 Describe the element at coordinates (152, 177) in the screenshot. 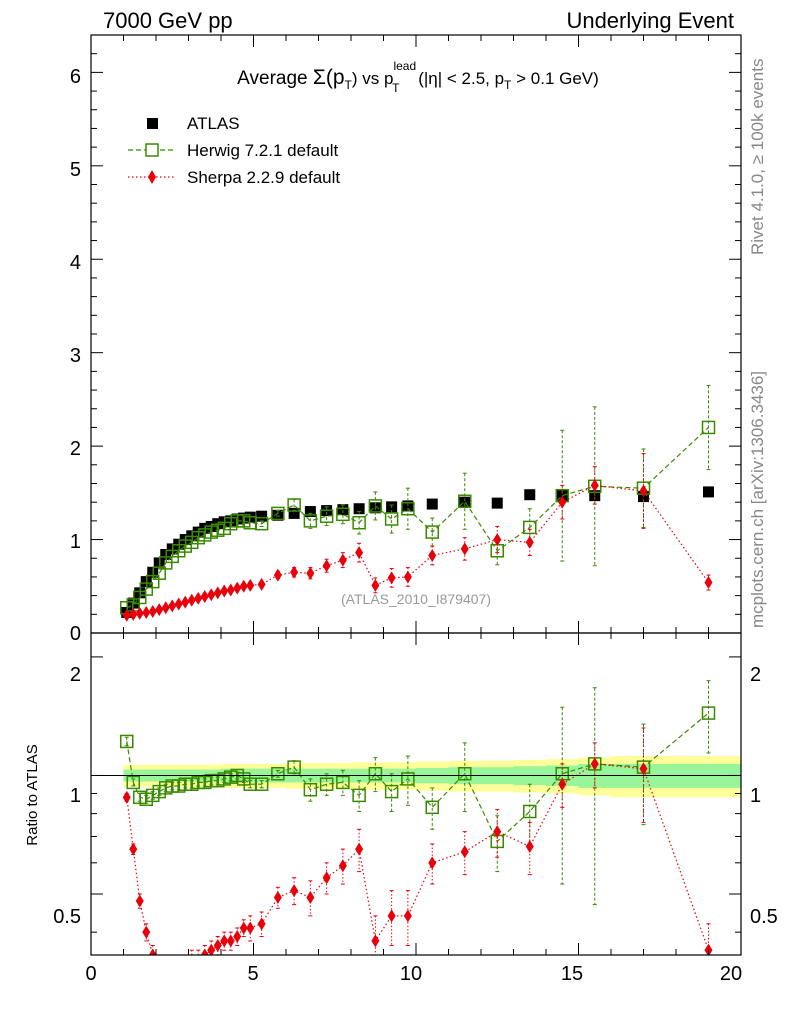

I see `legend-marker-sherpa` at that location.